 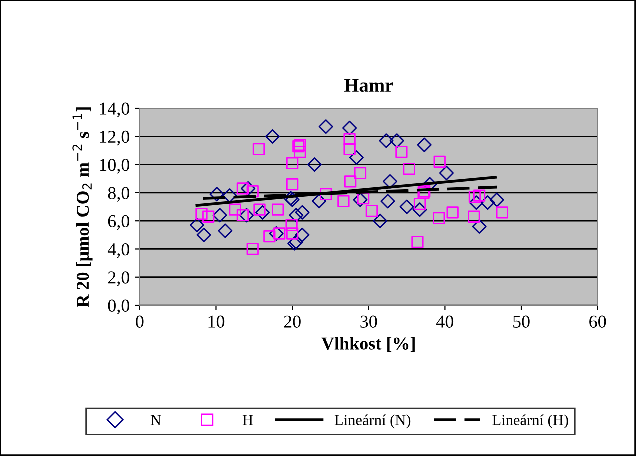 I want to click on y-tick-label: 10,0, so click(x=115, y=166).